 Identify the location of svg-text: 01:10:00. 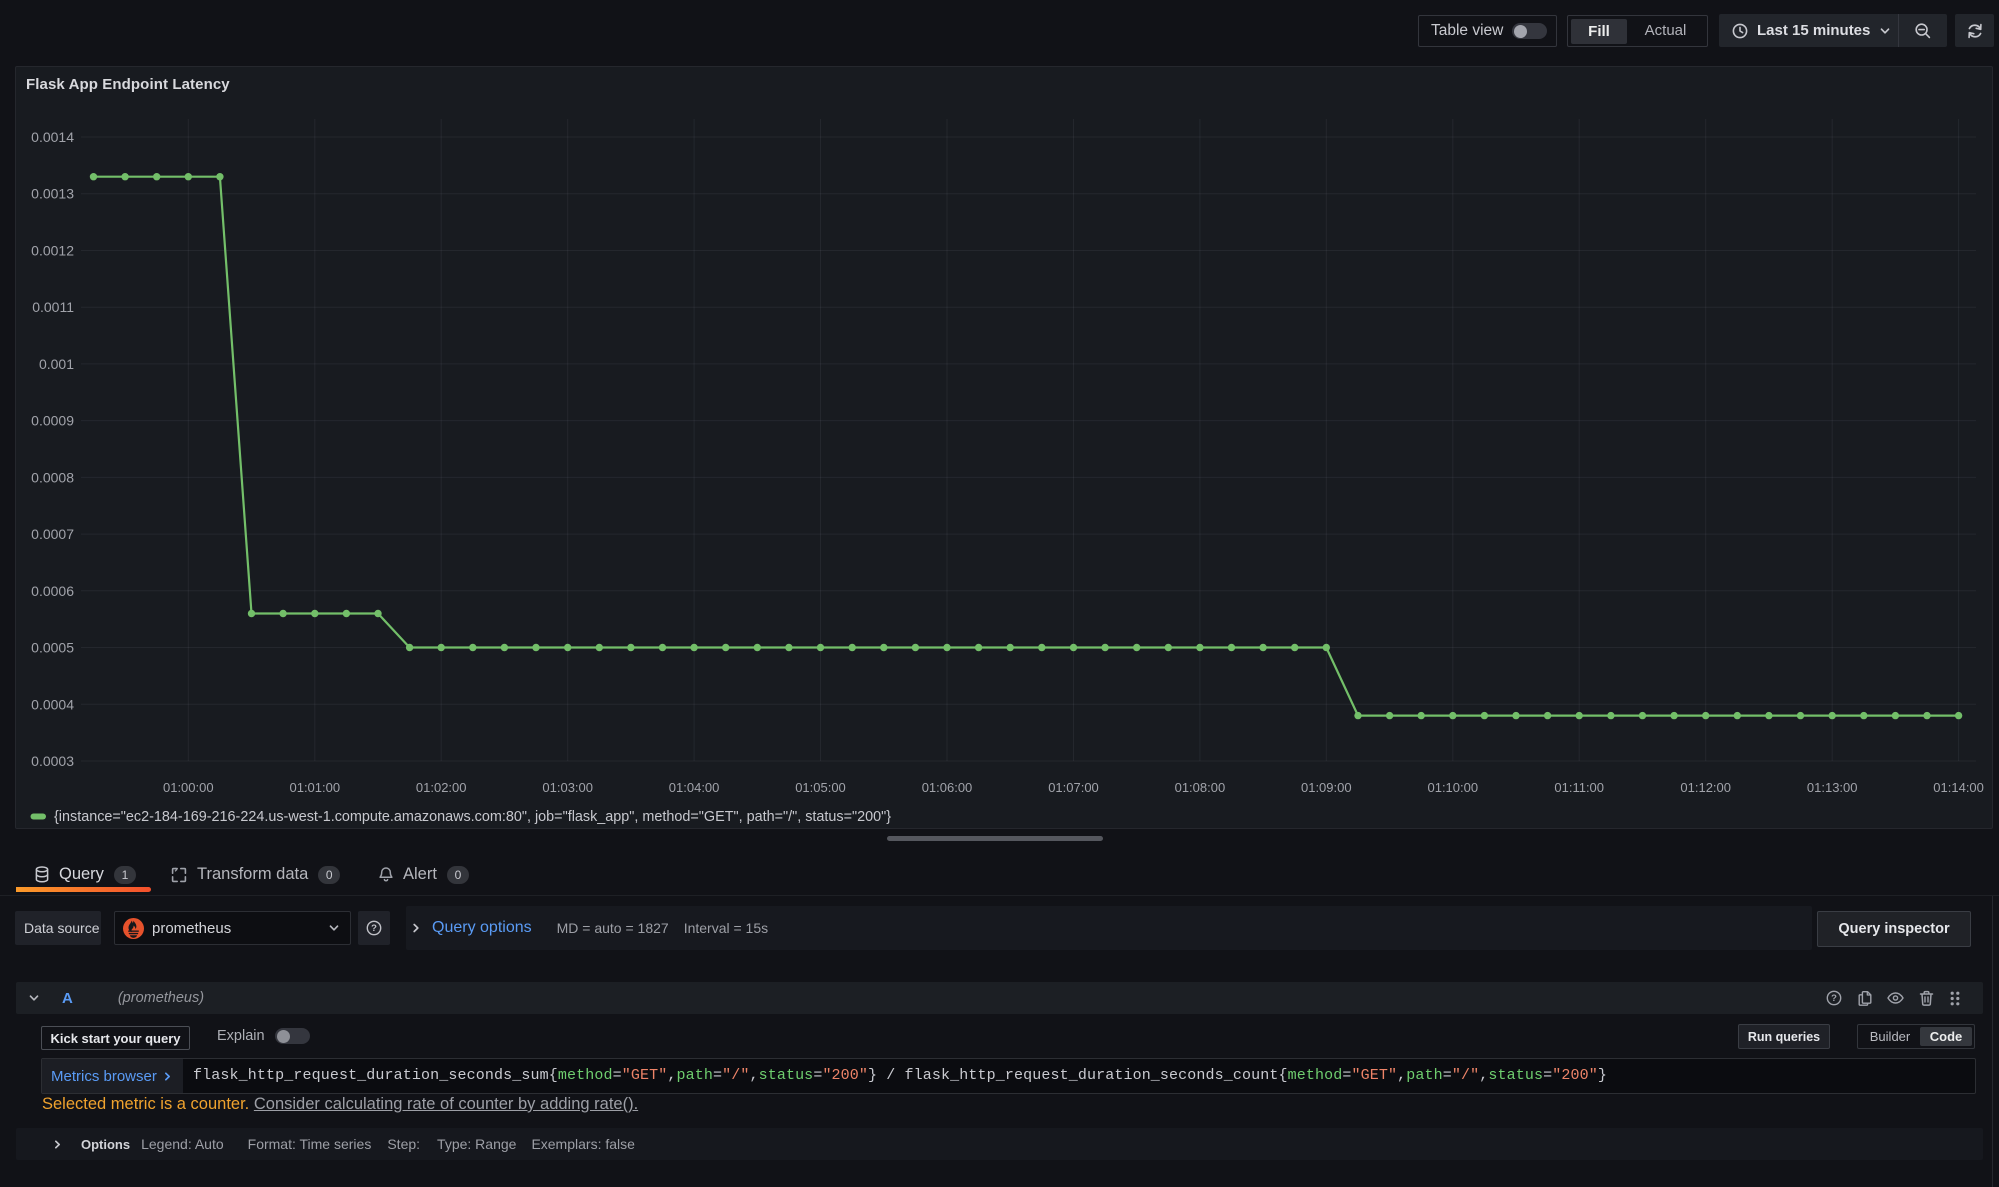
(1452, 787).